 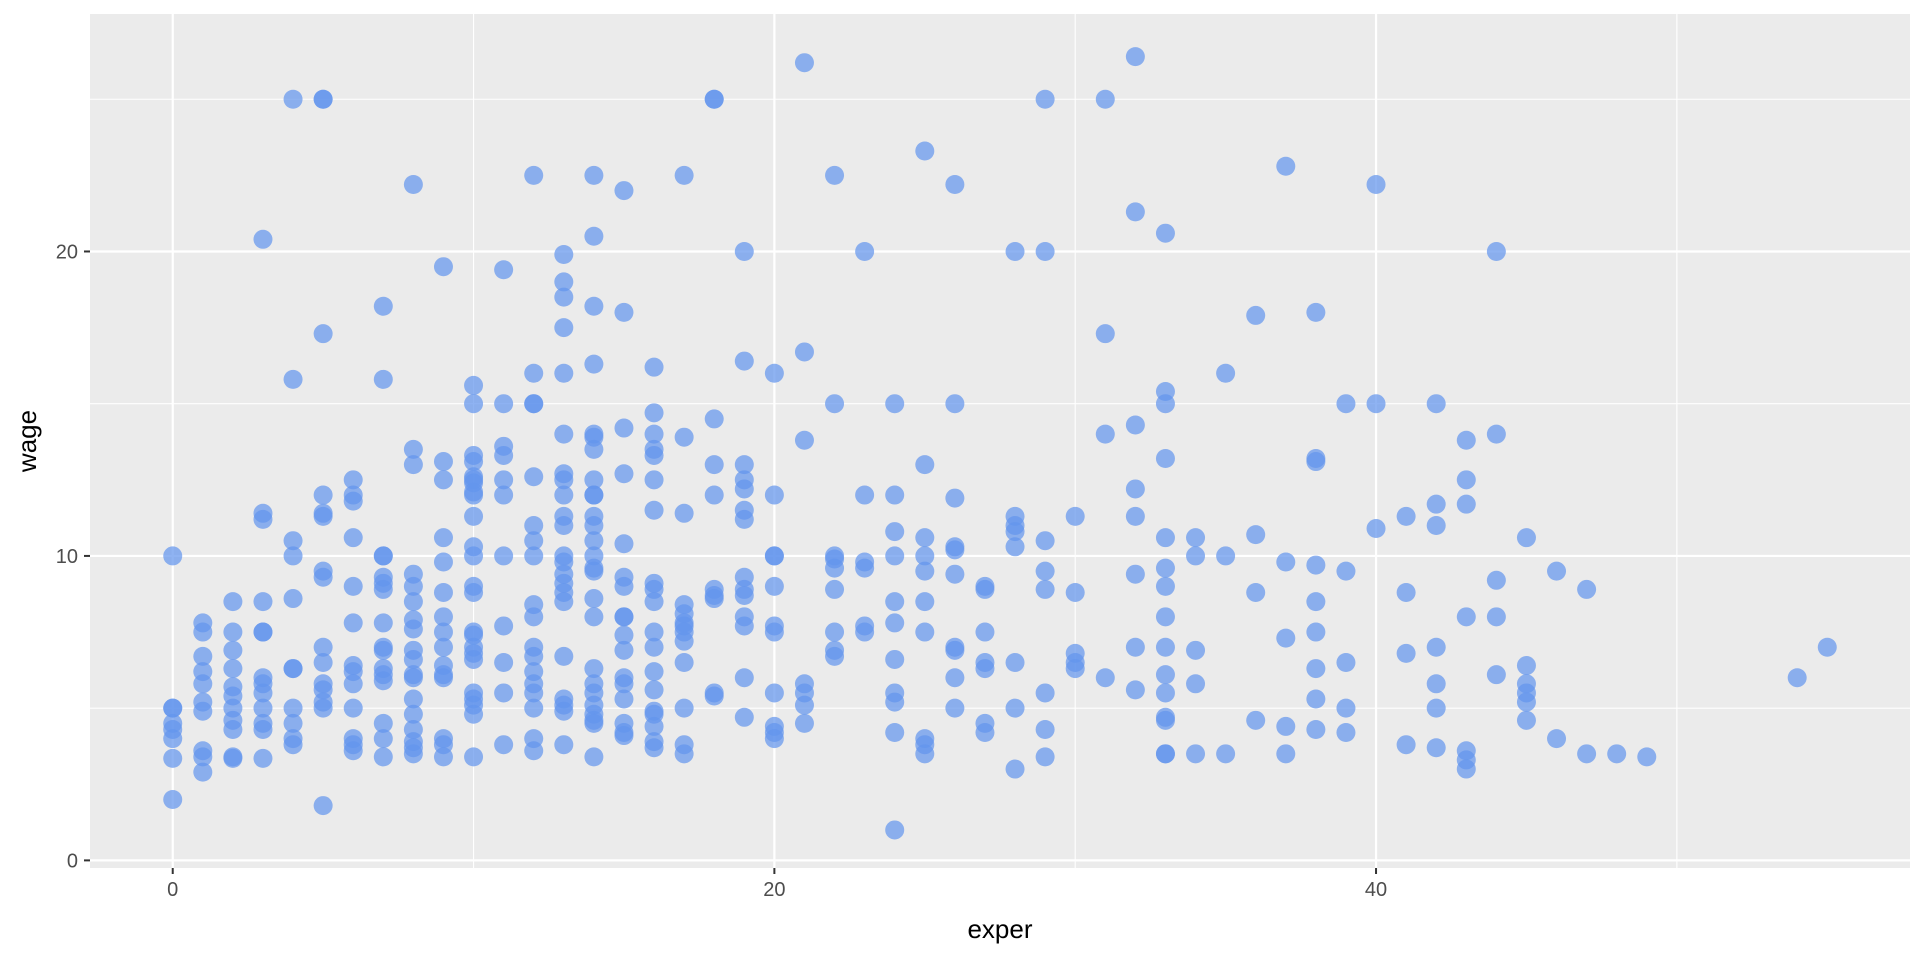 What do you see at coordinates (172, 890) in the screenshot?
I see `x-tick-label: 0` at bounding box center [172, 890].